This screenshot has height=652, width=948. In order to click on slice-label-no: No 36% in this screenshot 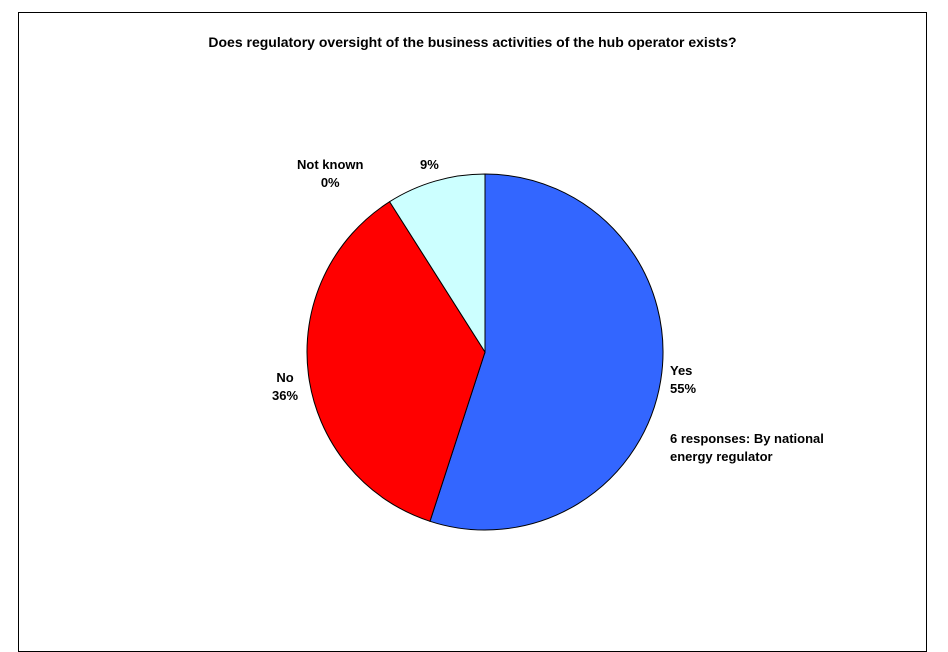, I will do `click(285, 387)`.